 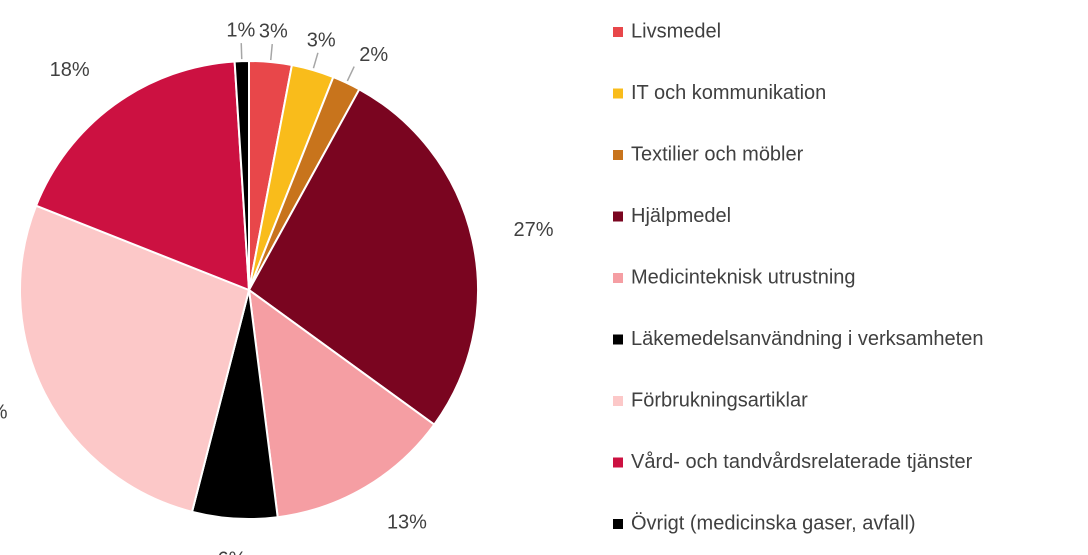 What do you see at coordinates (232, 552) in the screenshot?
I see `data-label: 6%` at bounding box center [232, 552].